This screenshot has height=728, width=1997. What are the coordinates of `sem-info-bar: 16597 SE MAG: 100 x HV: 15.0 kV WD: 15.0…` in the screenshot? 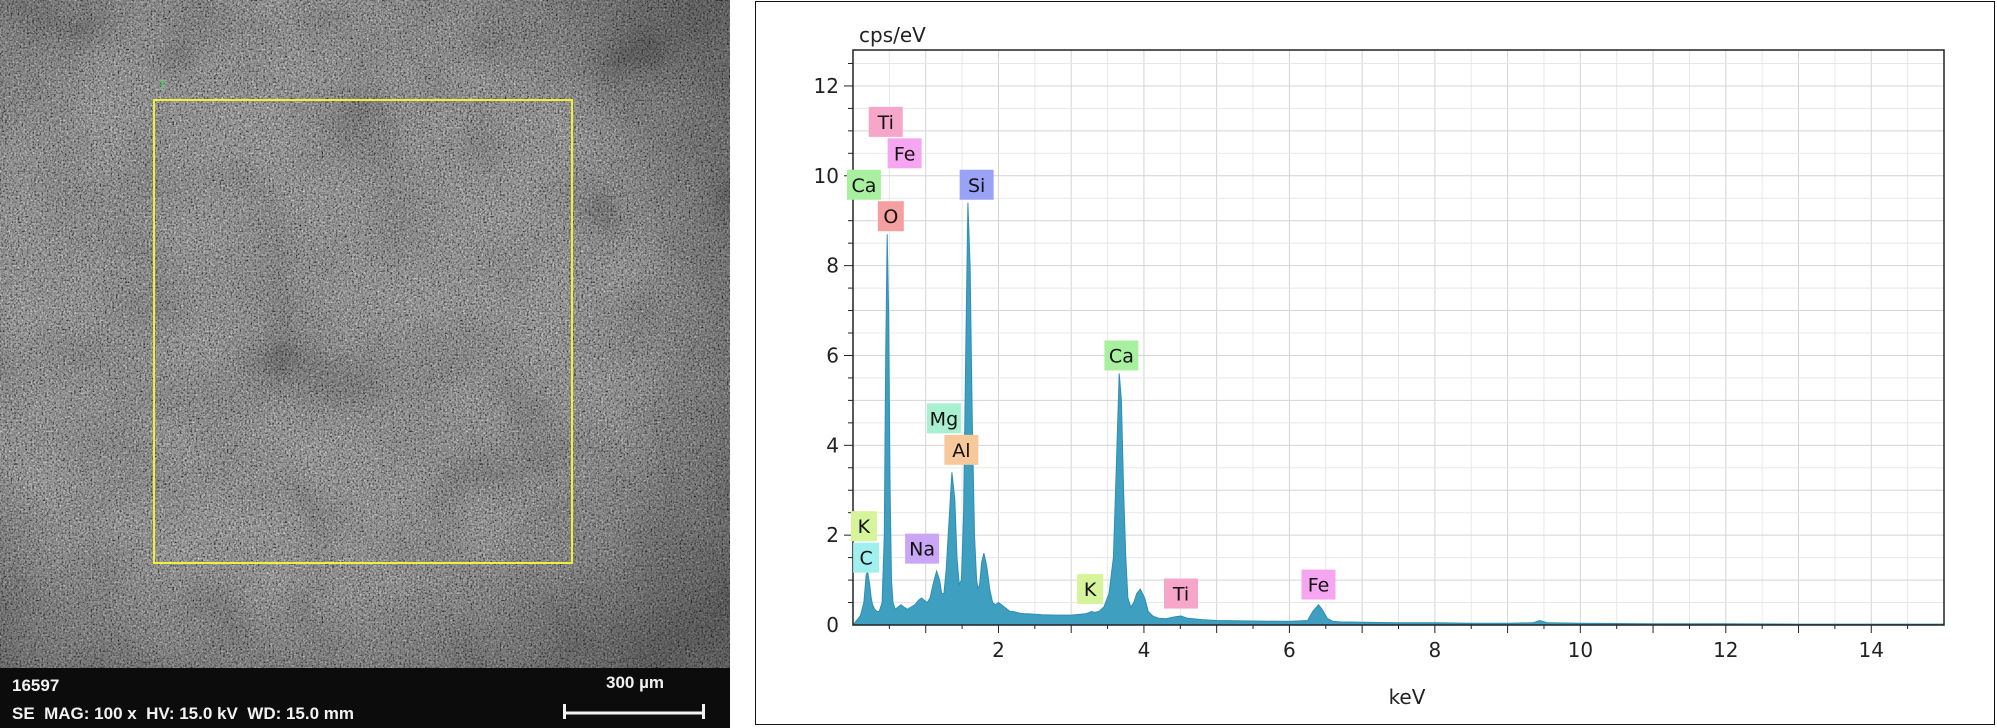 It's located at (365, 698).